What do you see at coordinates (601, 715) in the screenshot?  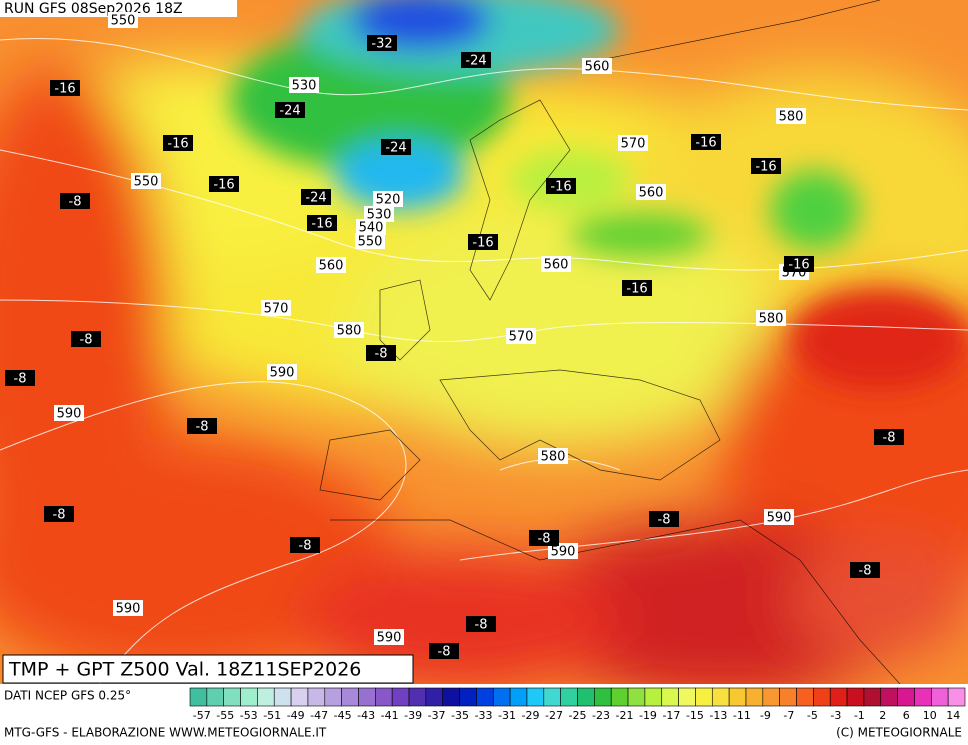 I see `colorbar-label: -23` at bounding box center [601, 715].